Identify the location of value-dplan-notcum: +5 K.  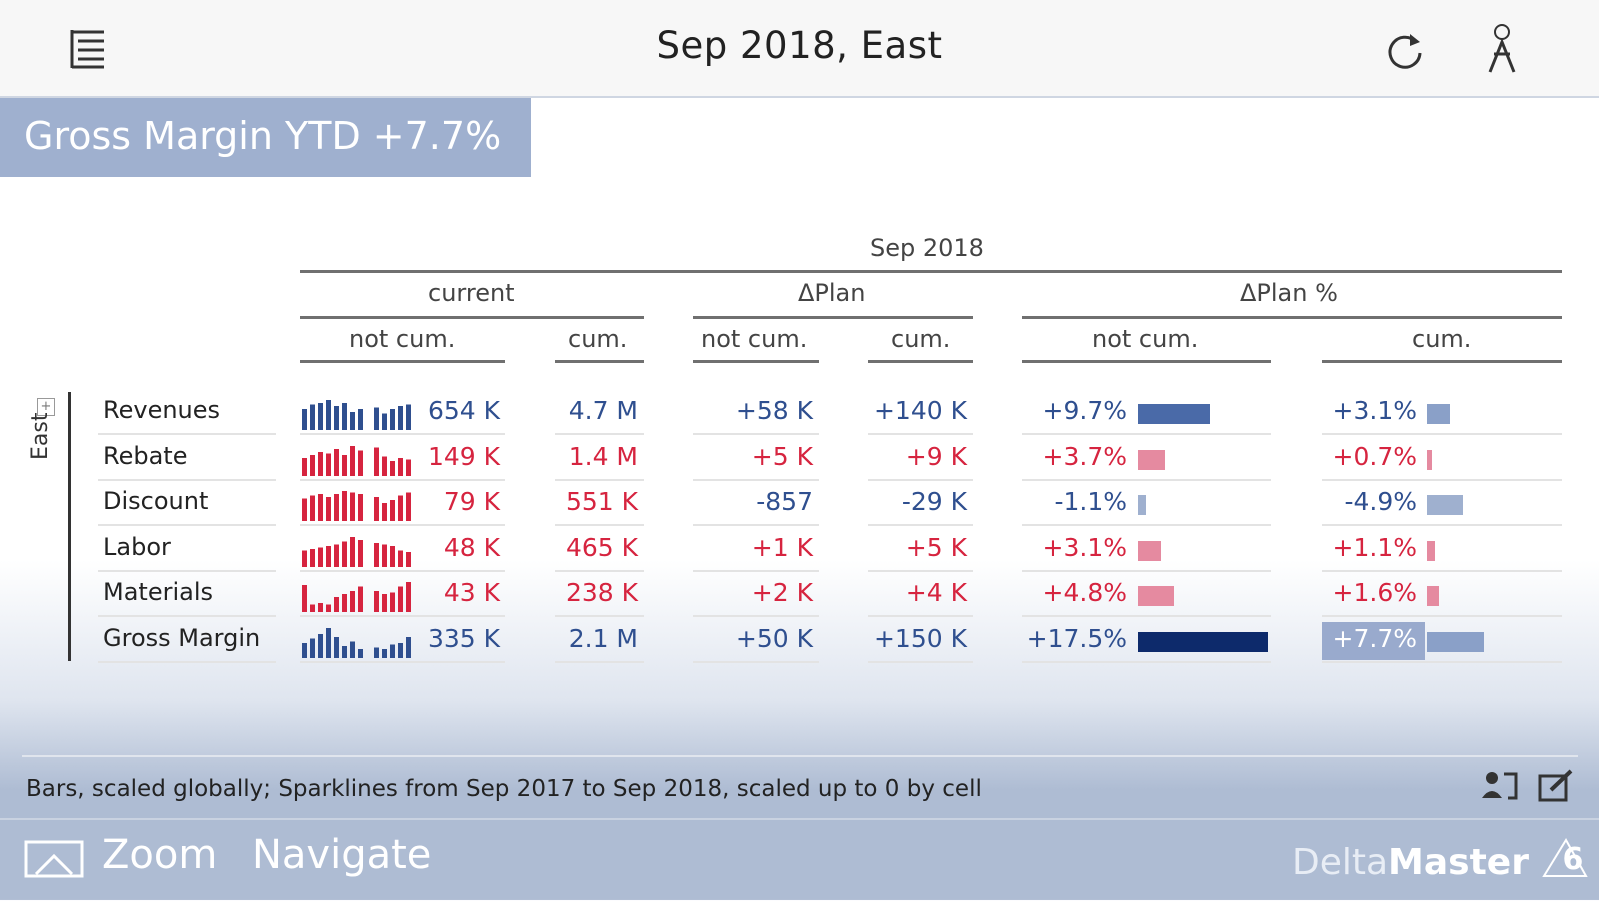
(782, 456).